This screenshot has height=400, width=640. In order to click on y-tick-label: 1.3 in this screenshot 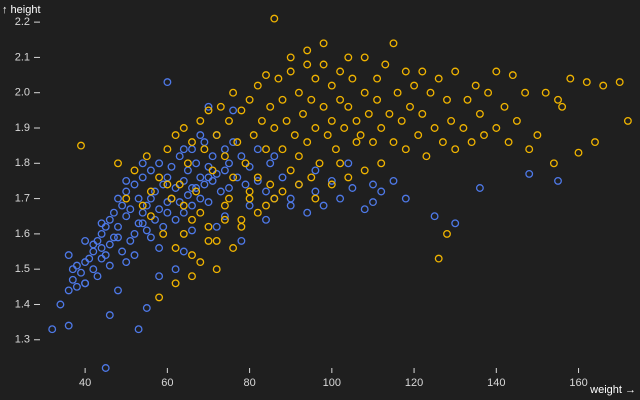, I will do `click(22, 340)`.